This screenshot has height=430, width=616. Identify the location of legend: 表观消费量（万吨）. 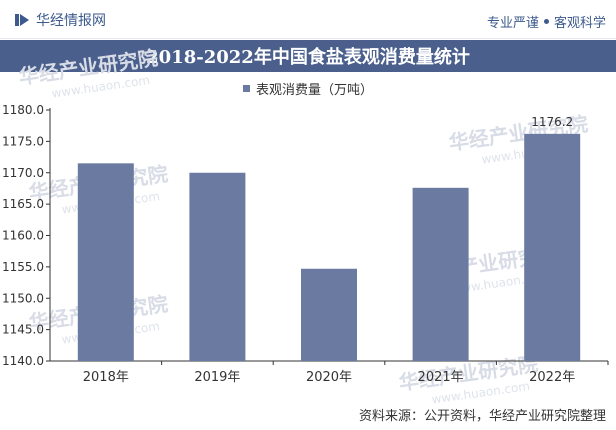
(308, 88).